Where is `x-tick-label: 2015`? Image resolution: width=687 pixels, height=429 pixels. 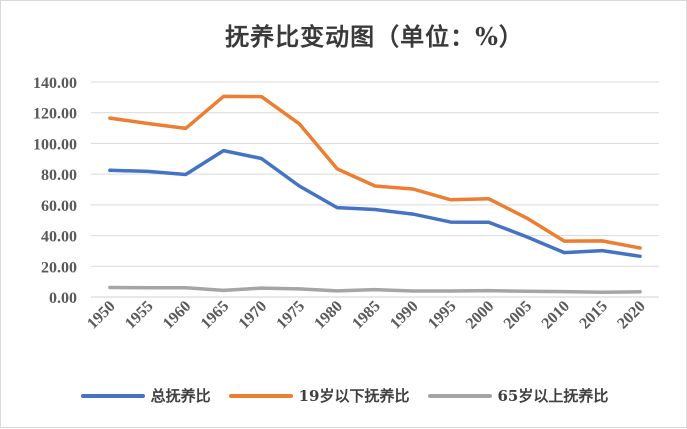 x-tick-label: 2015 is located at coordinates (593, 315).